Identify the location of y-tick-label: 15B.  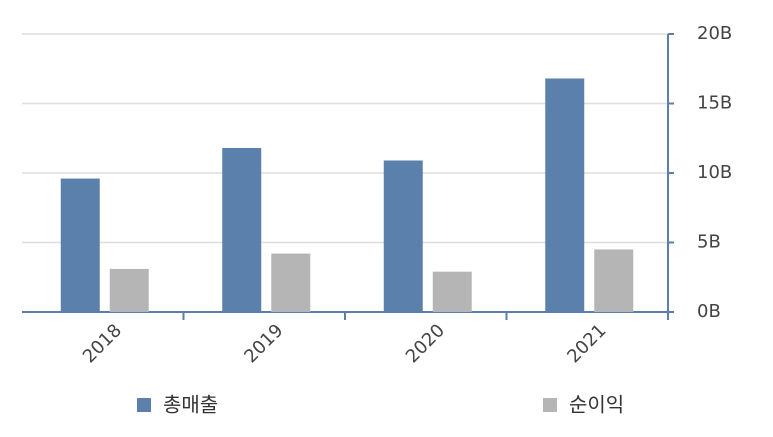
(714, 103).